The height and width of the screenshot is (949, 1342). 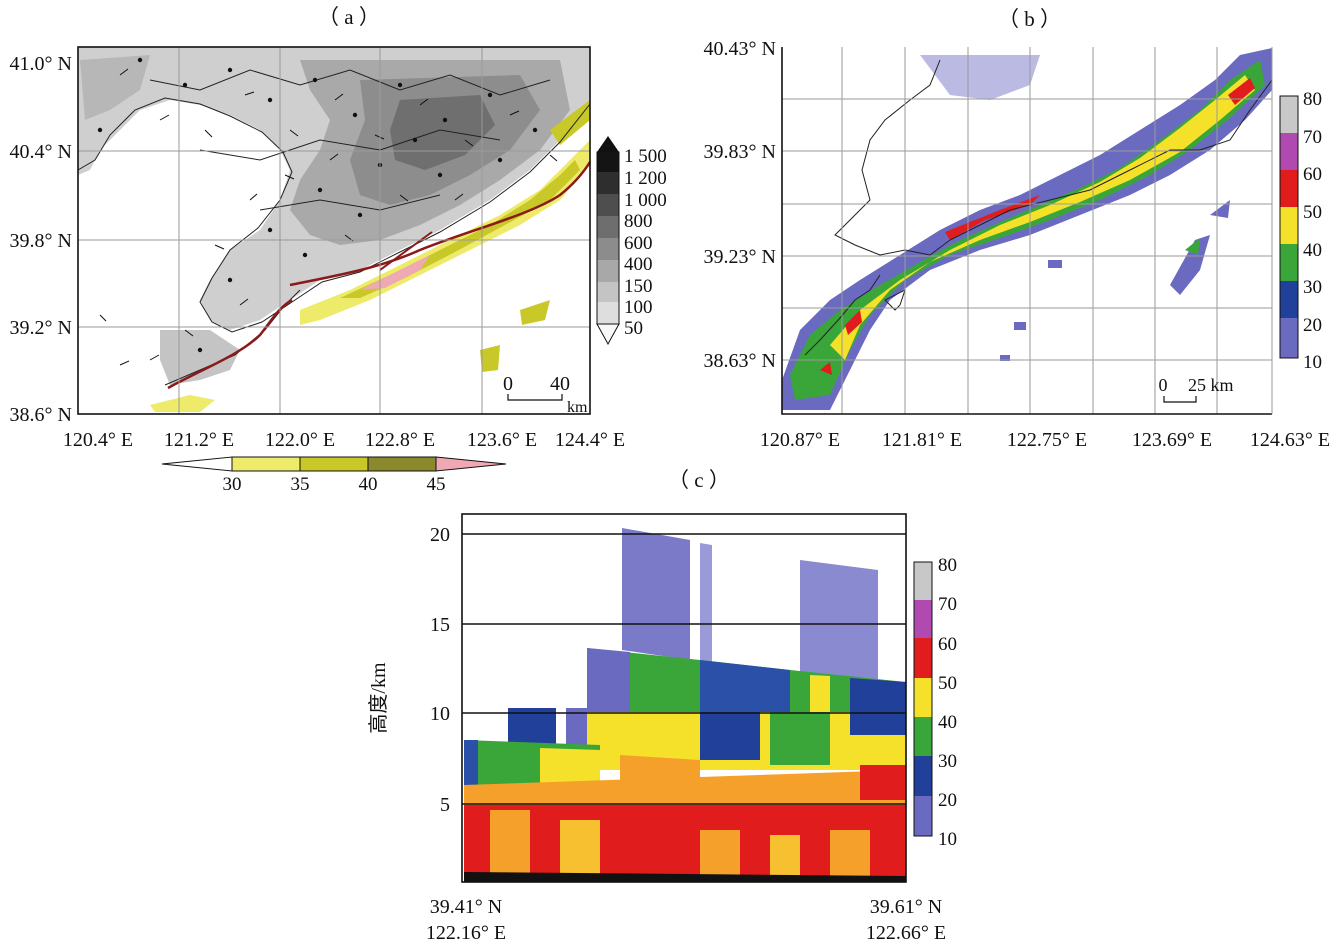 What do you see at coordinates (1290, 440) in the screenshot?
I see `svg-text: 124.63° E` at bounding box center [1290, 440].